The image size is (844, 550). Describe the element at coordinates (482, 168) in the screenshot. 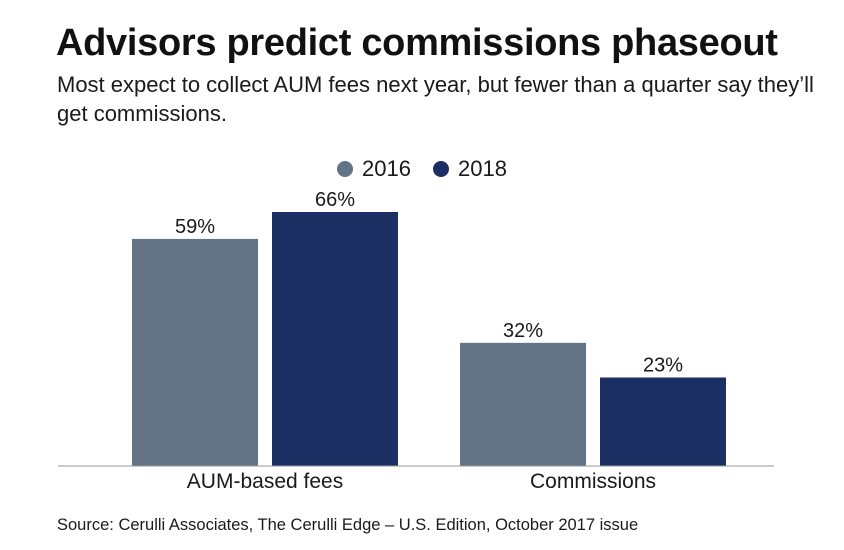

I see `legend-label-2018: 2018` at that location.